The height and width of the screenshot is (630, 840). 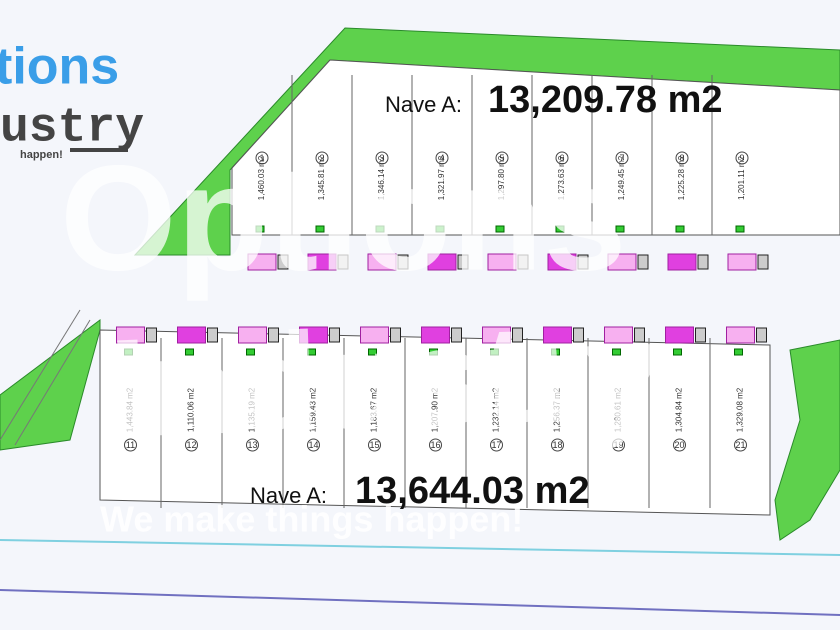 What do you see at coordinates (740, 409) in the screenshot?
I see `lot-area: 1,329.08 m2` at bounding box center [740, 409].